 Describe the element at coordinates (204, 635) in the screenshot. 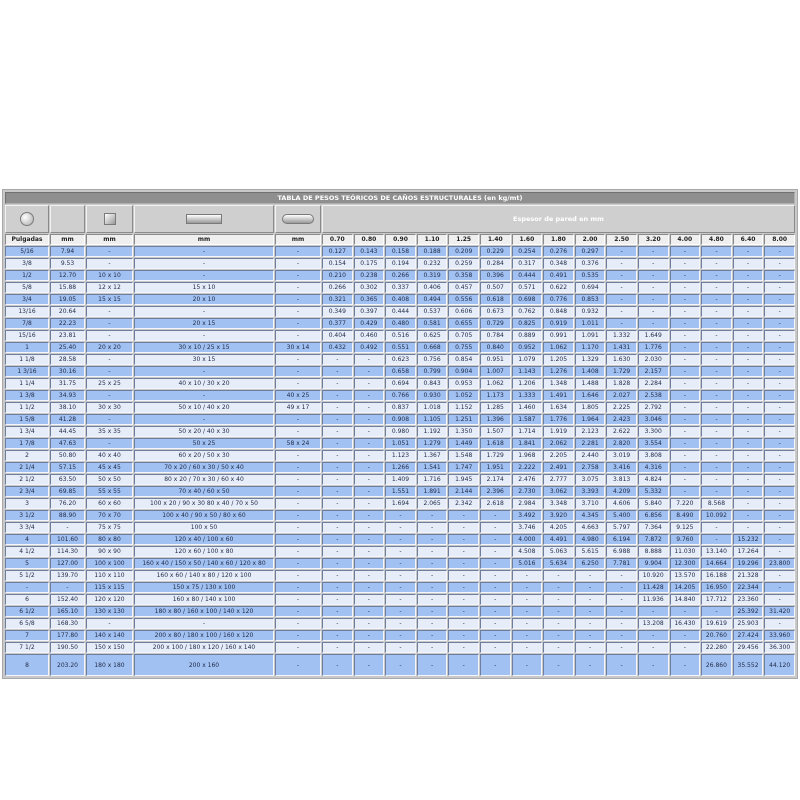

I see `table-cell: 200 x 80 / 180 x 100 / 160 x 120` at that location.